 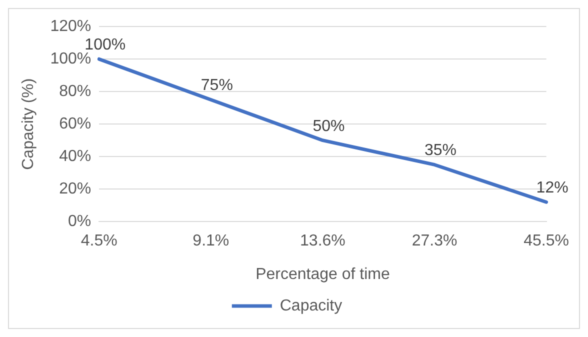 I want to click on x-tick-label: 4.5%, so click(x=99, y=241).